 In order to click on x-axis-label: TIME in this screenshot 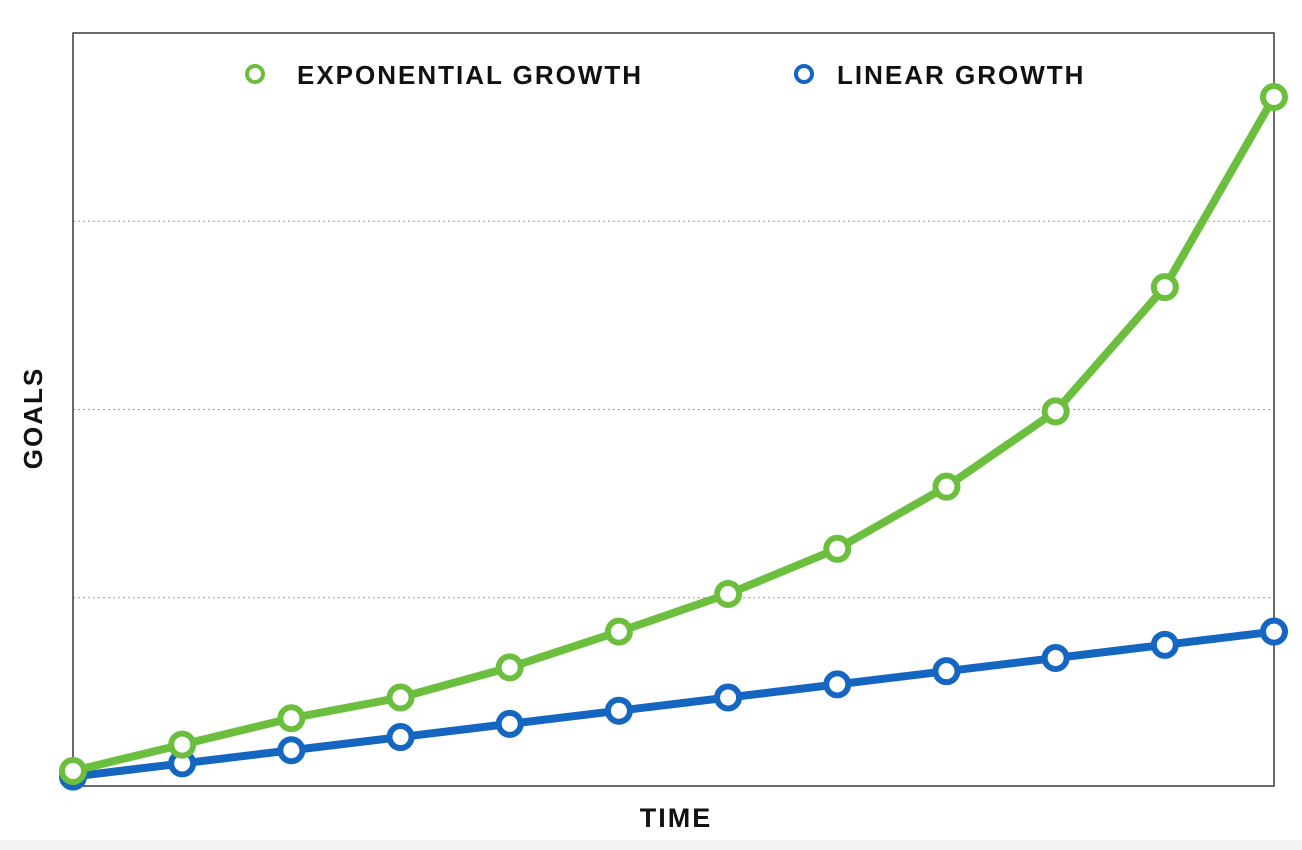, I will do `click(676, 818)`.